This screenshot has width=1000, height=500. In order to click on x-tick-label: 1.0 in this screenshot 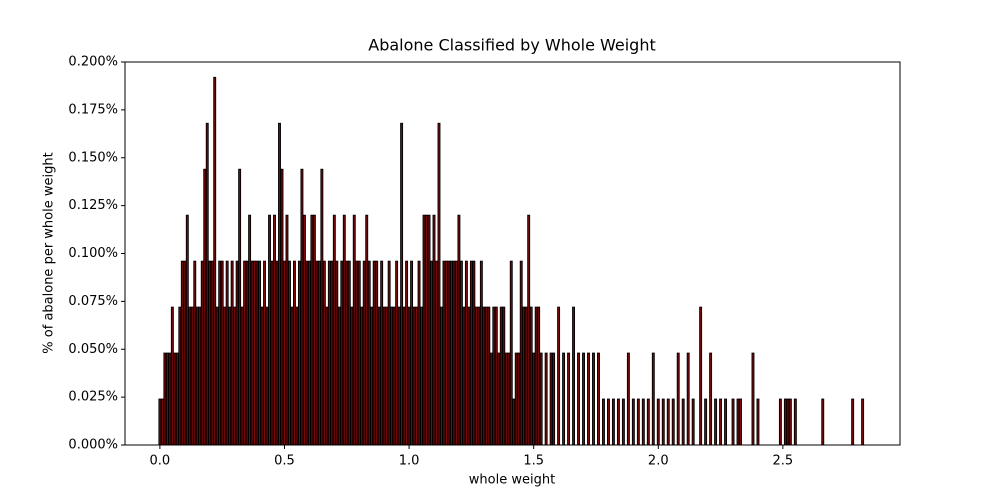, I will do `click(409, 461)`.